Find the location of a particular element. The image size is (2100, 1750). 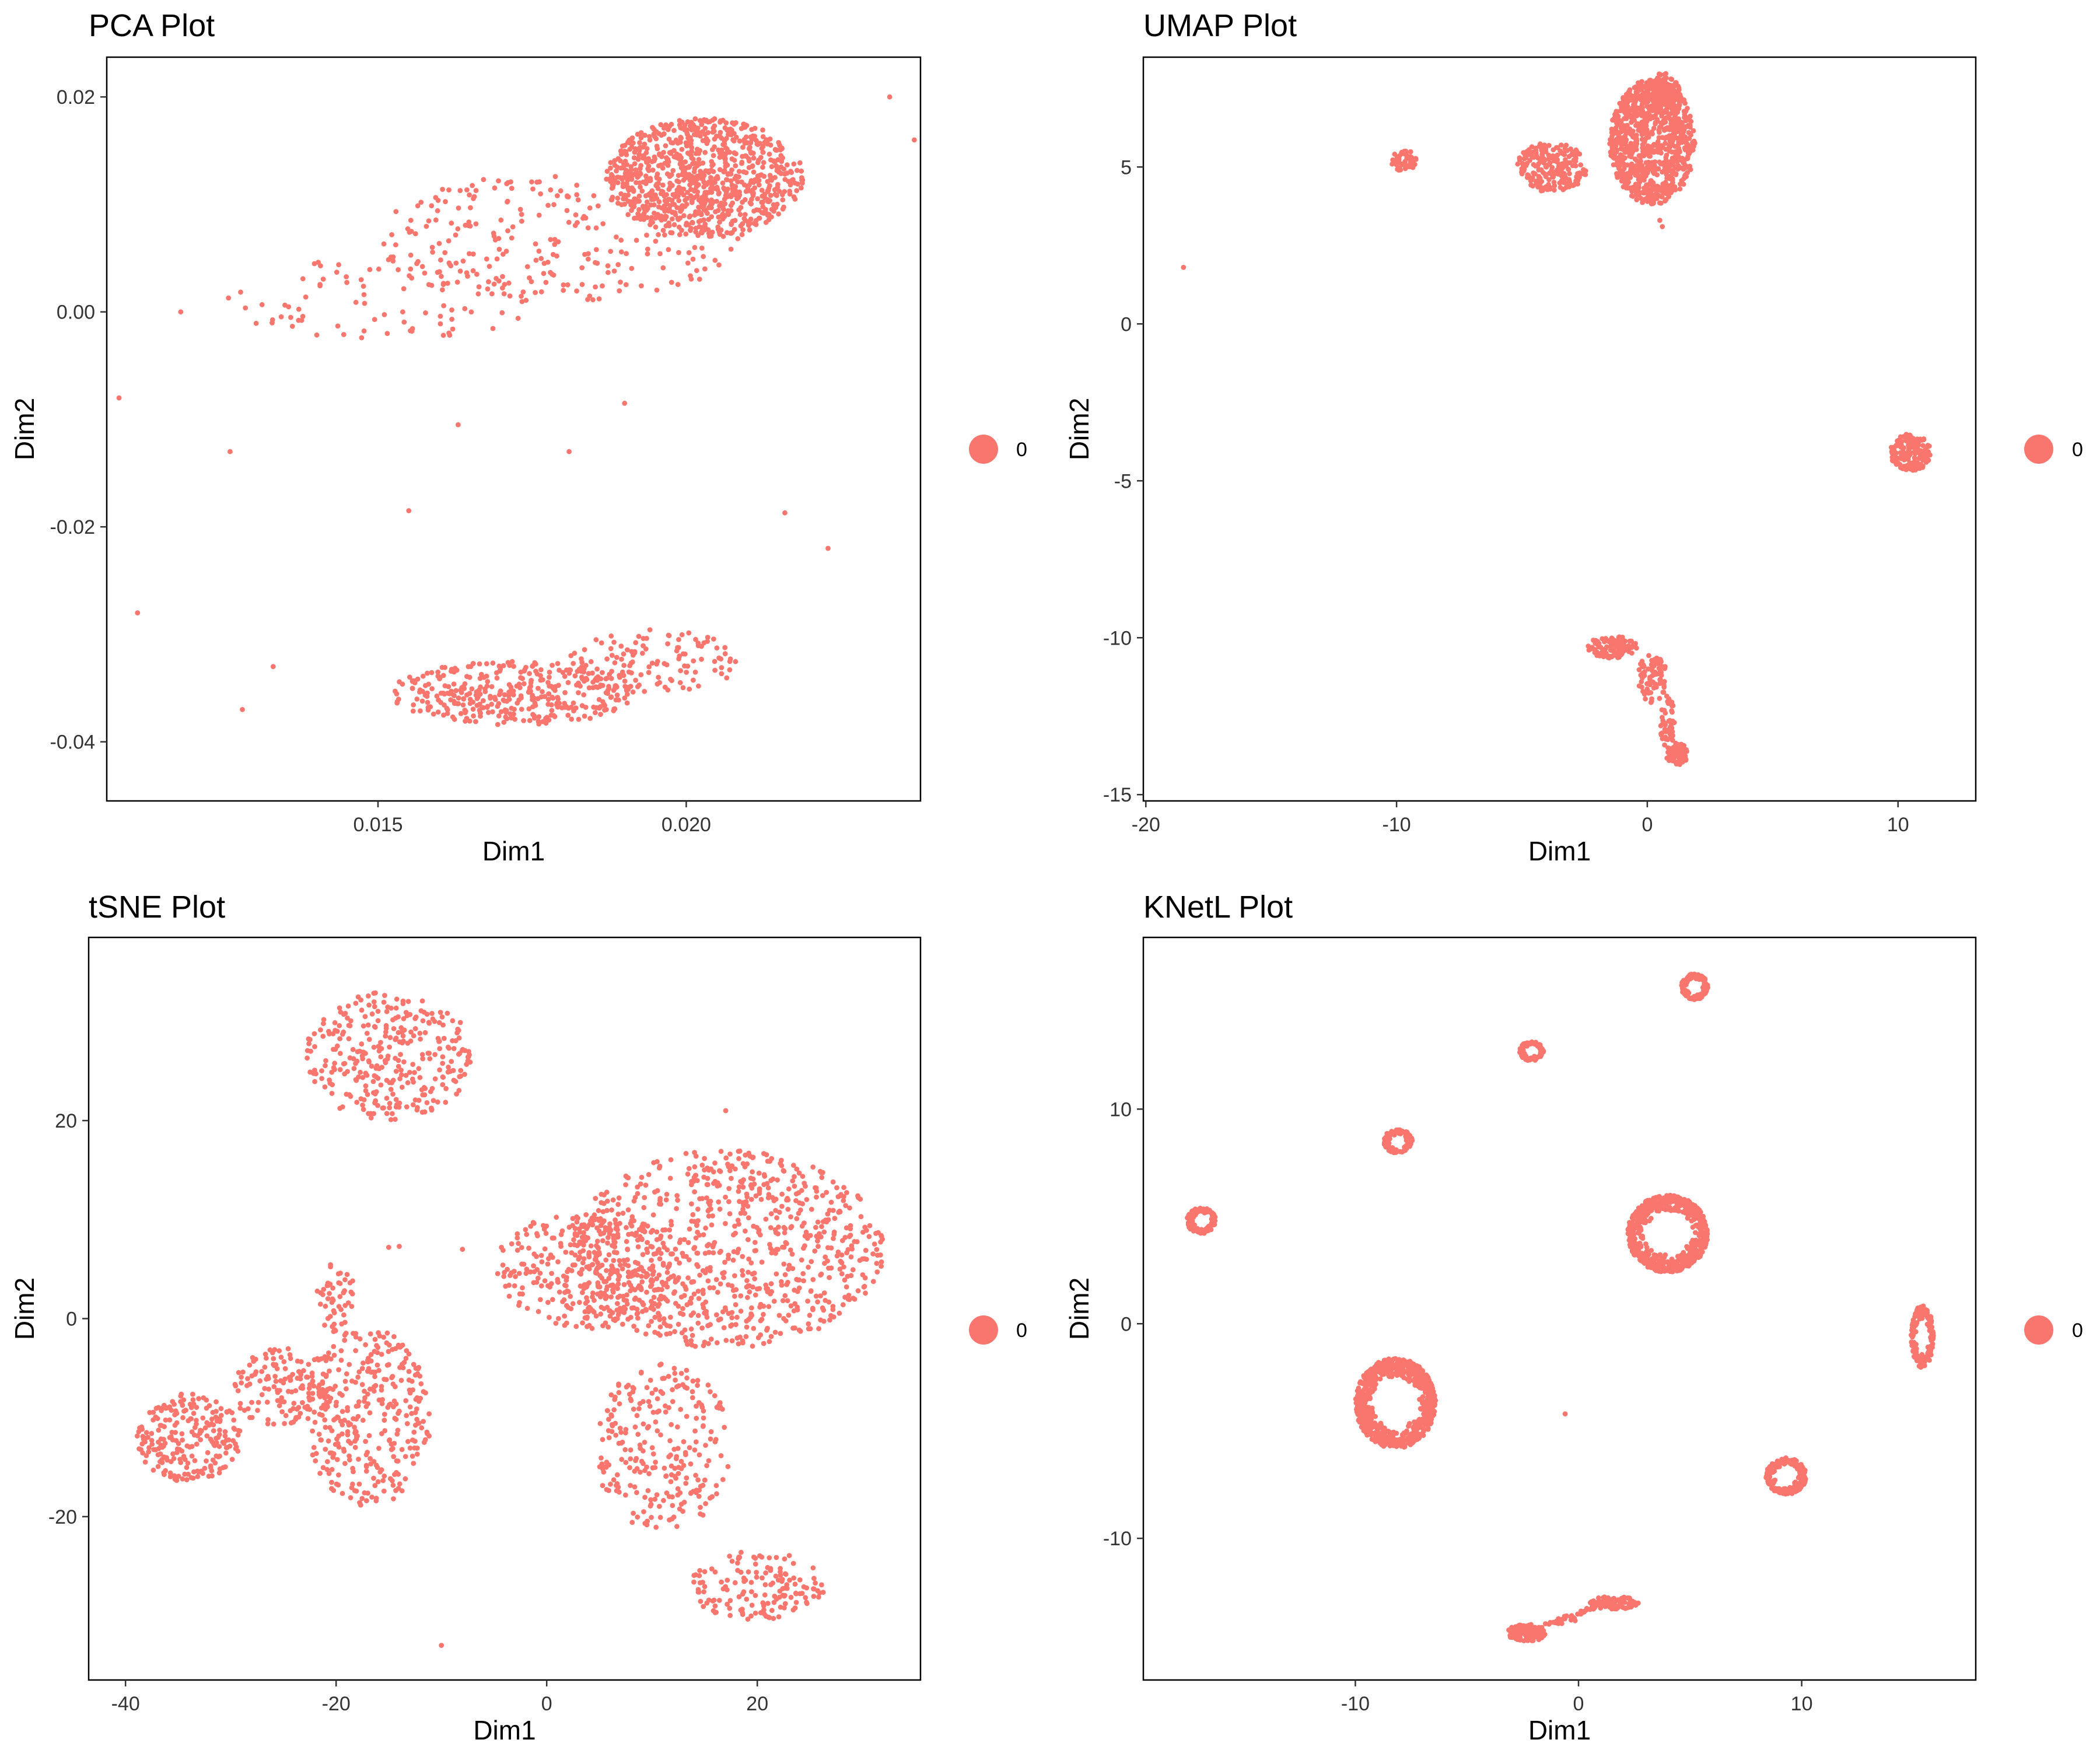

legend-label: 0 is located at coordinates (2077, 450).